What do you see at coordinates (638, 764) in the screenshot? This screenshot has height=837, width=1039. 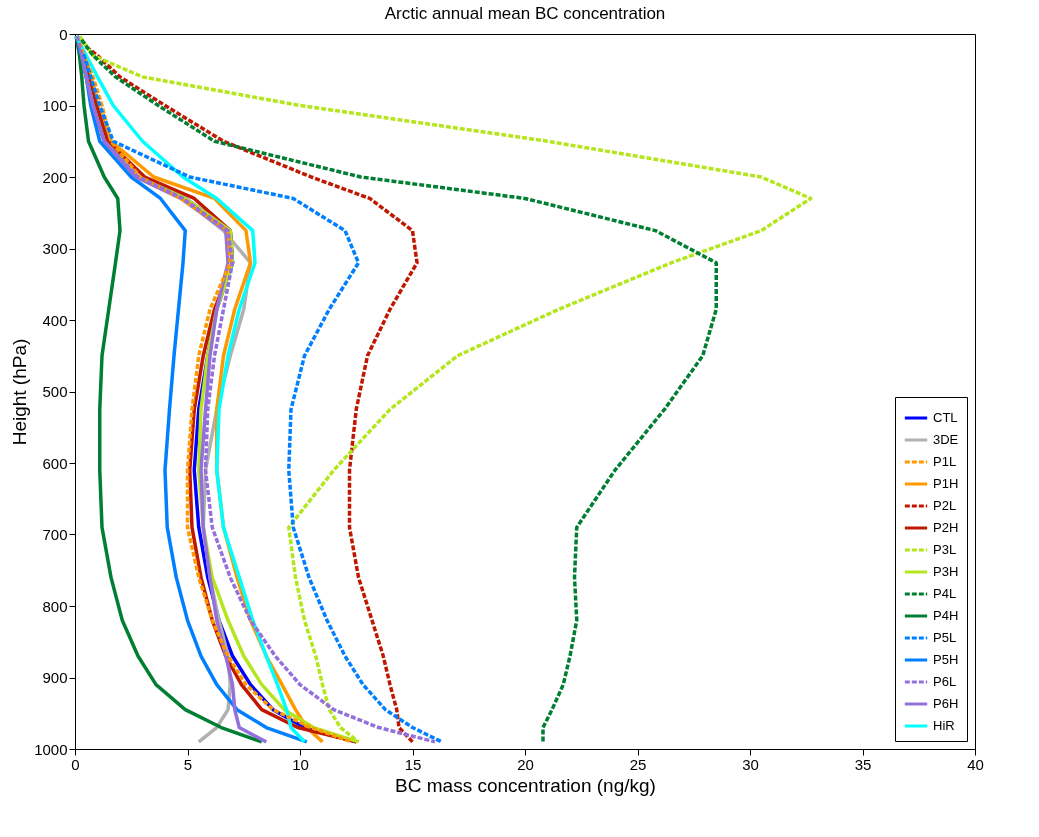 I see `x-tick-label: 25` at bounding box center [638, 764].